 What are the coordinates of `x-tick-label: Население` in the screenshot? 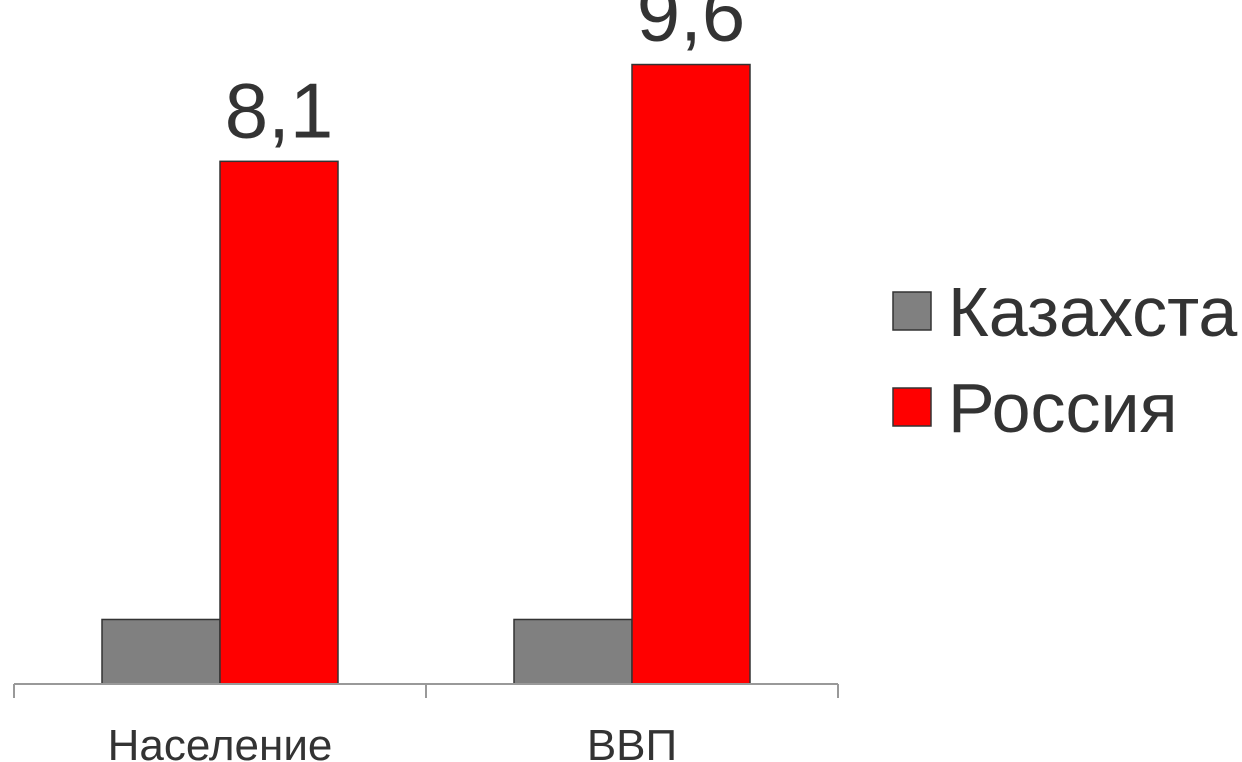 It's located at (220, 741).